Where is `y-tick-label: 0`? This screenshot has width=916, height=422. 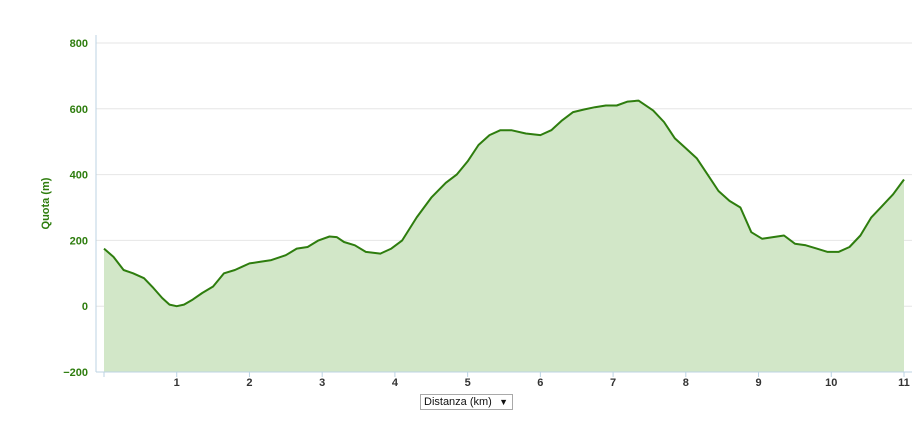
y-tick-label: 0 is located at coordinates (85, 307).